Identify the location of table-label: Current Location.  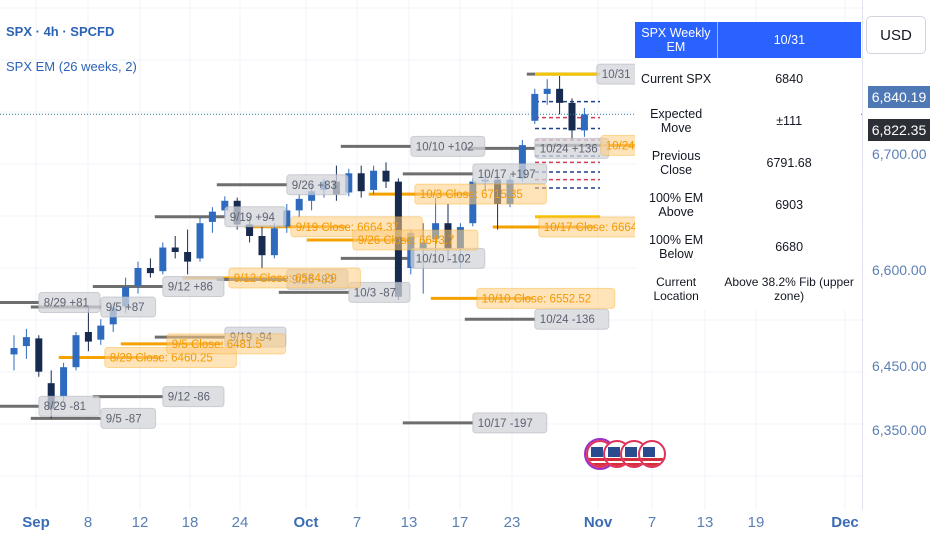
(676, 289).